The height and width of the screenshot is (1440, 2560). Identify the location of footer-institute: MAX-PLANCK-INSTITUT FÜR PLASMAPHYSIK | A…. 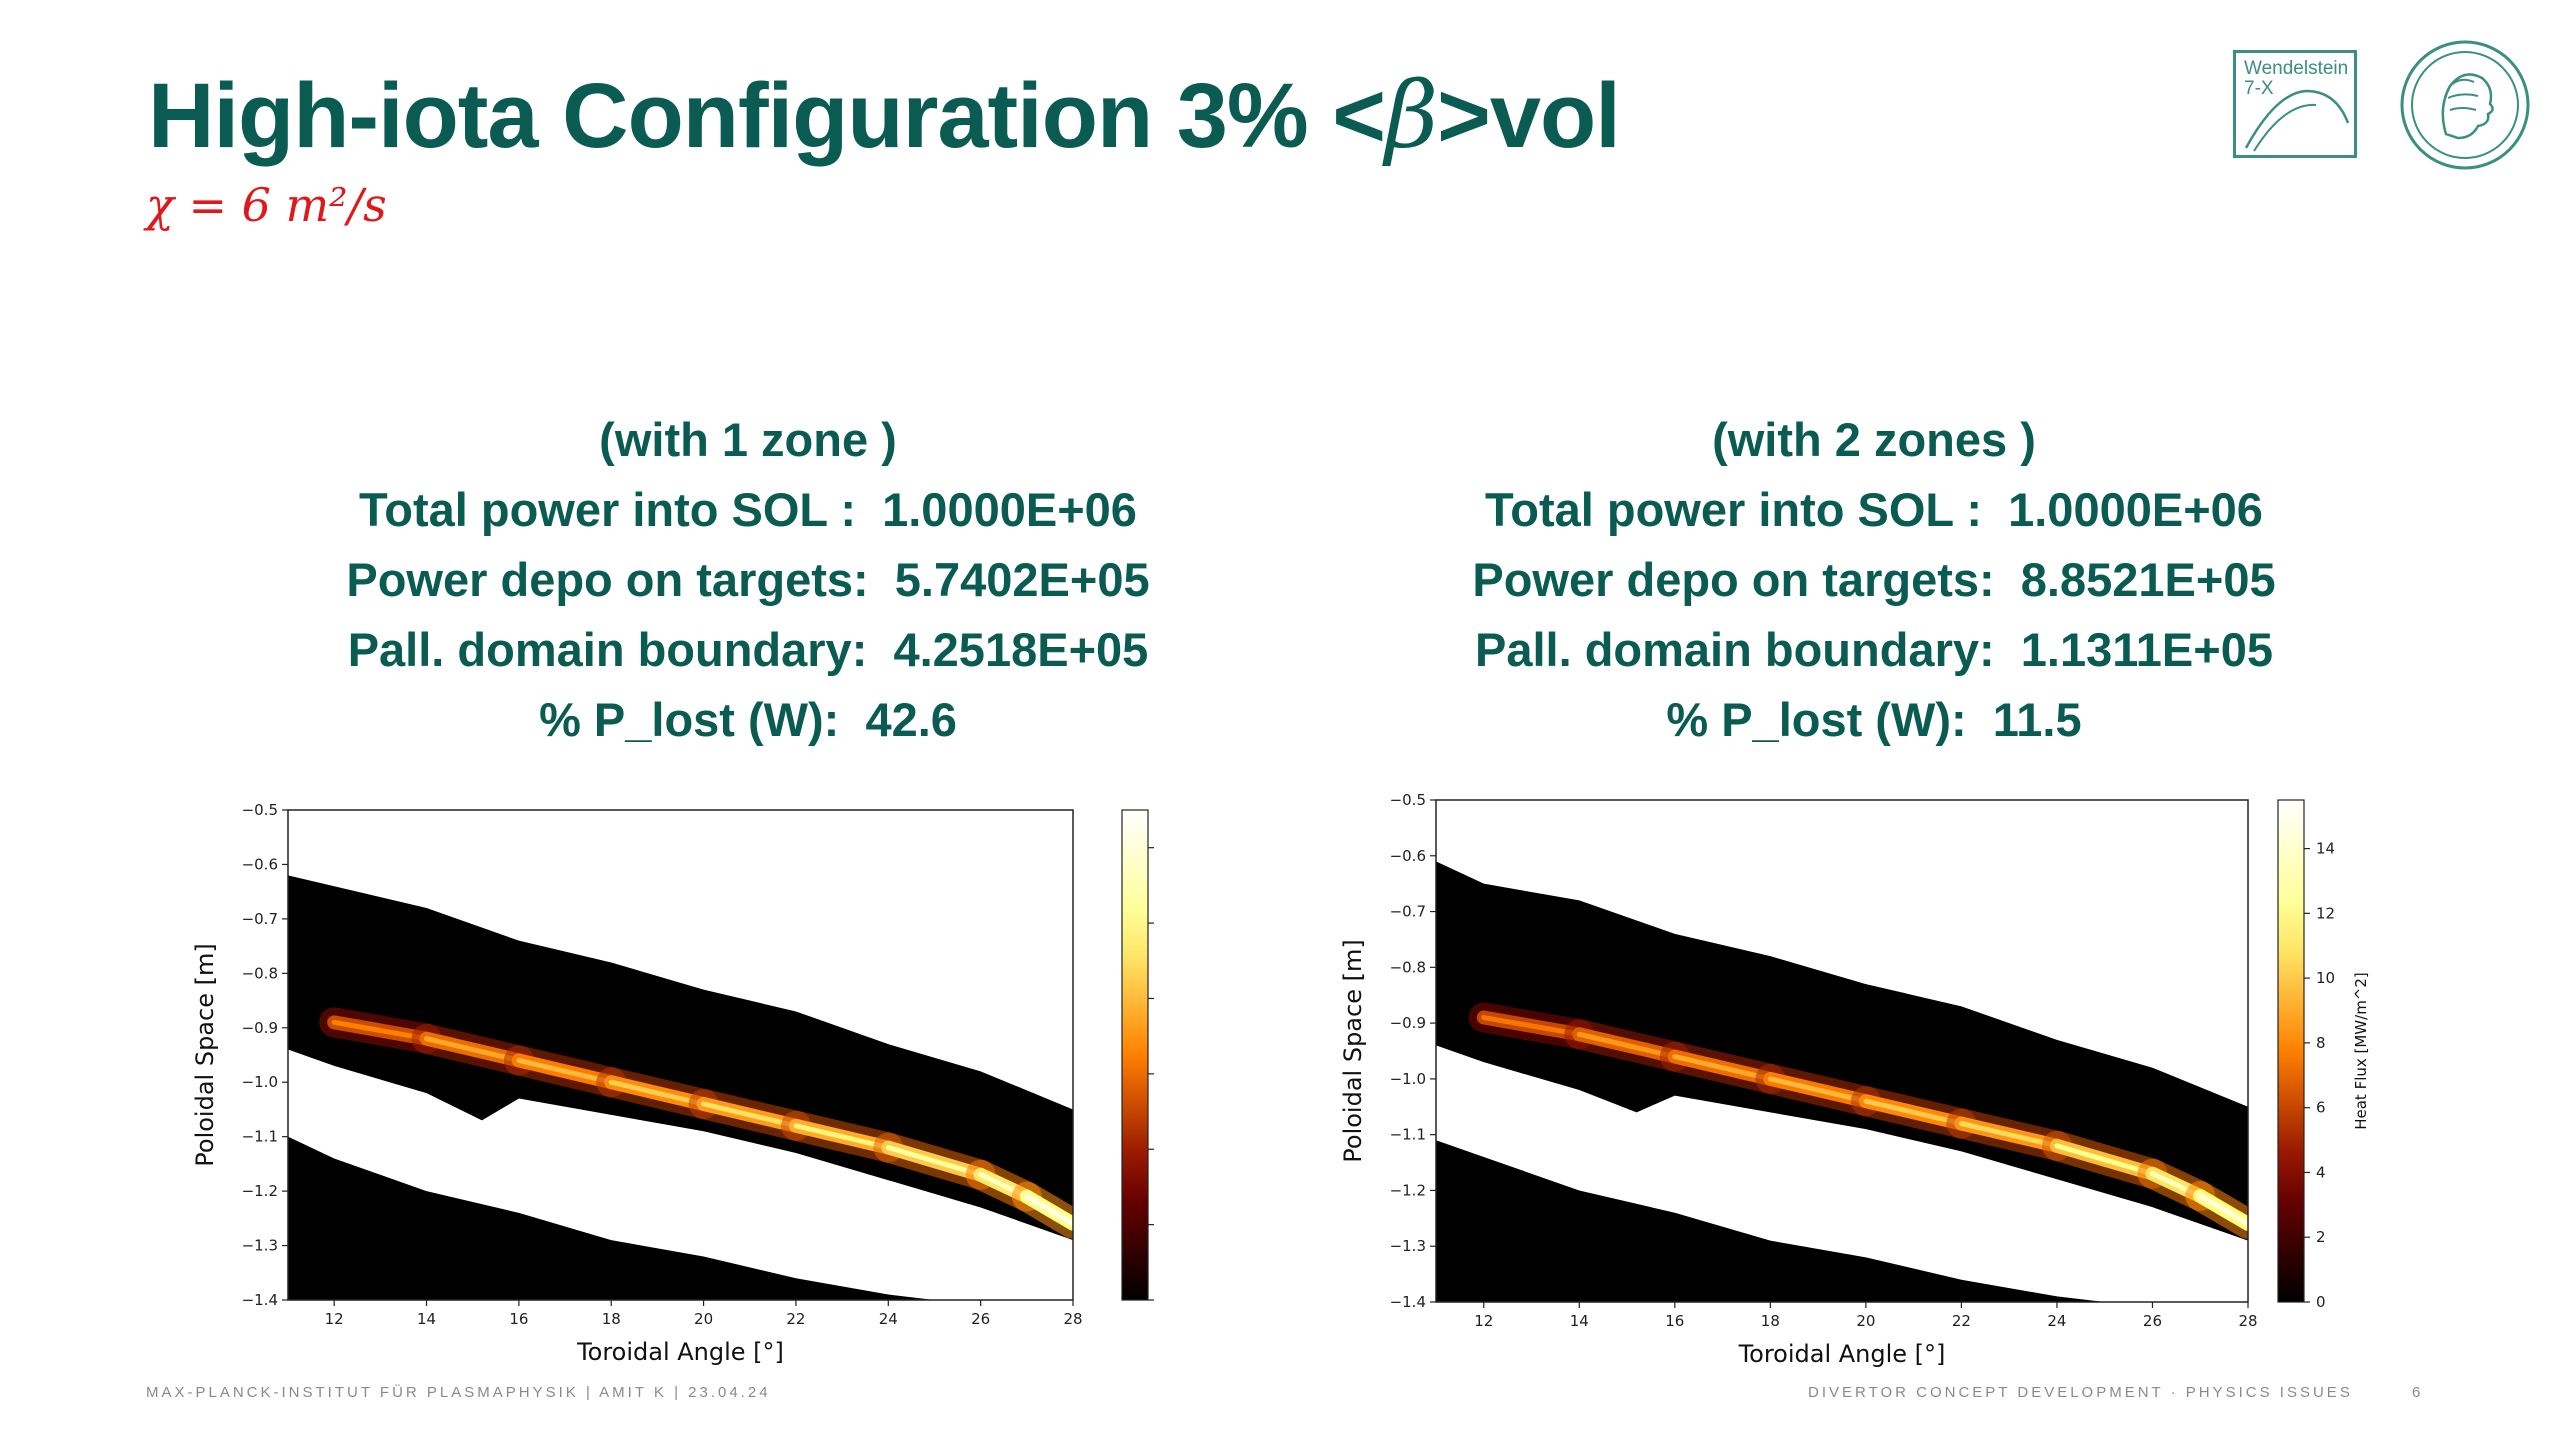
(458, 1392).